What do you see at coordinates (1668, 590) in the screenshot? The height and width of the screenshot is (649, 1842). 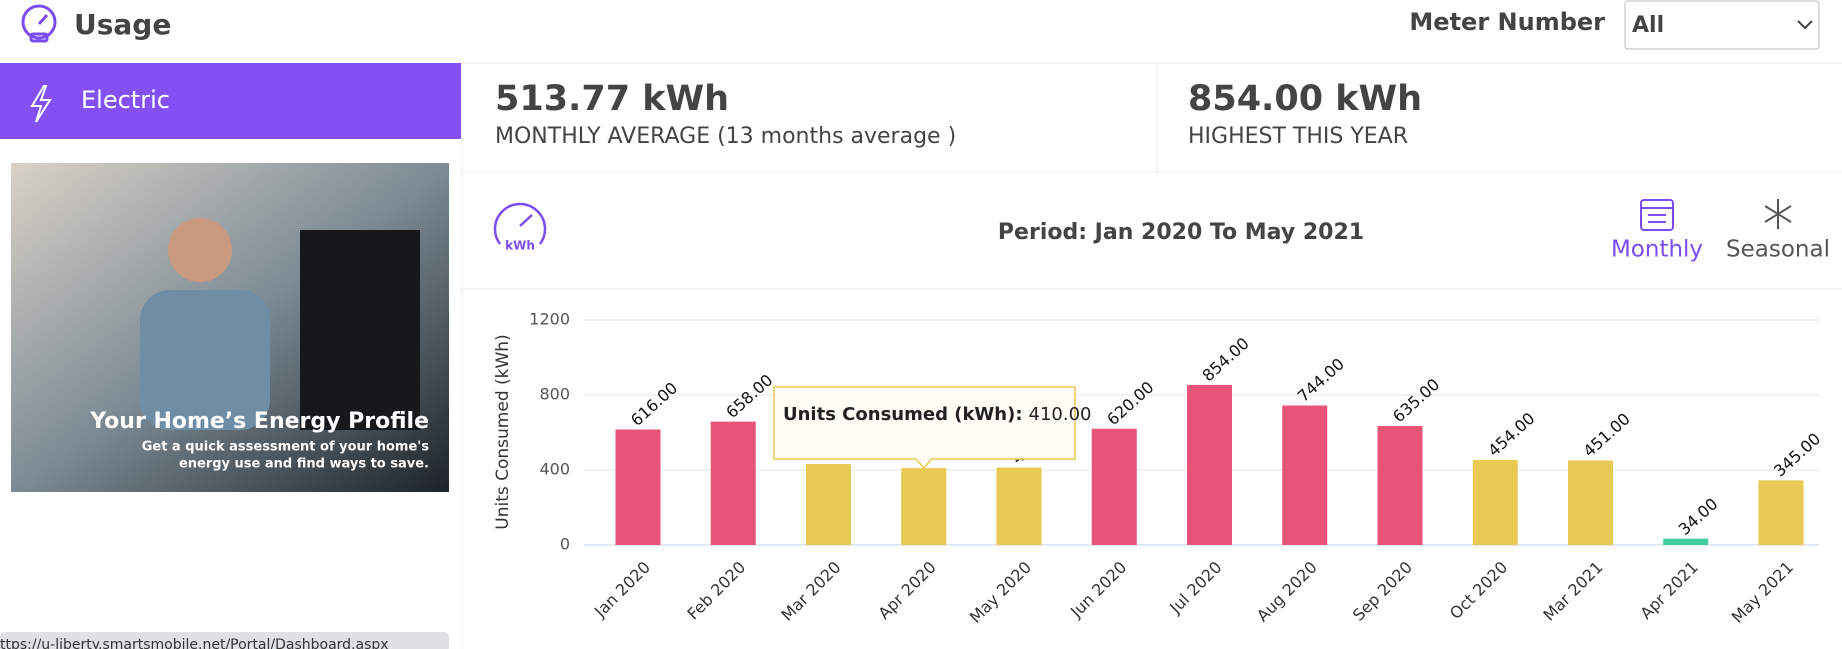 I see `x-tick-label: Apr 2021` at bounding box center [1668, 590].